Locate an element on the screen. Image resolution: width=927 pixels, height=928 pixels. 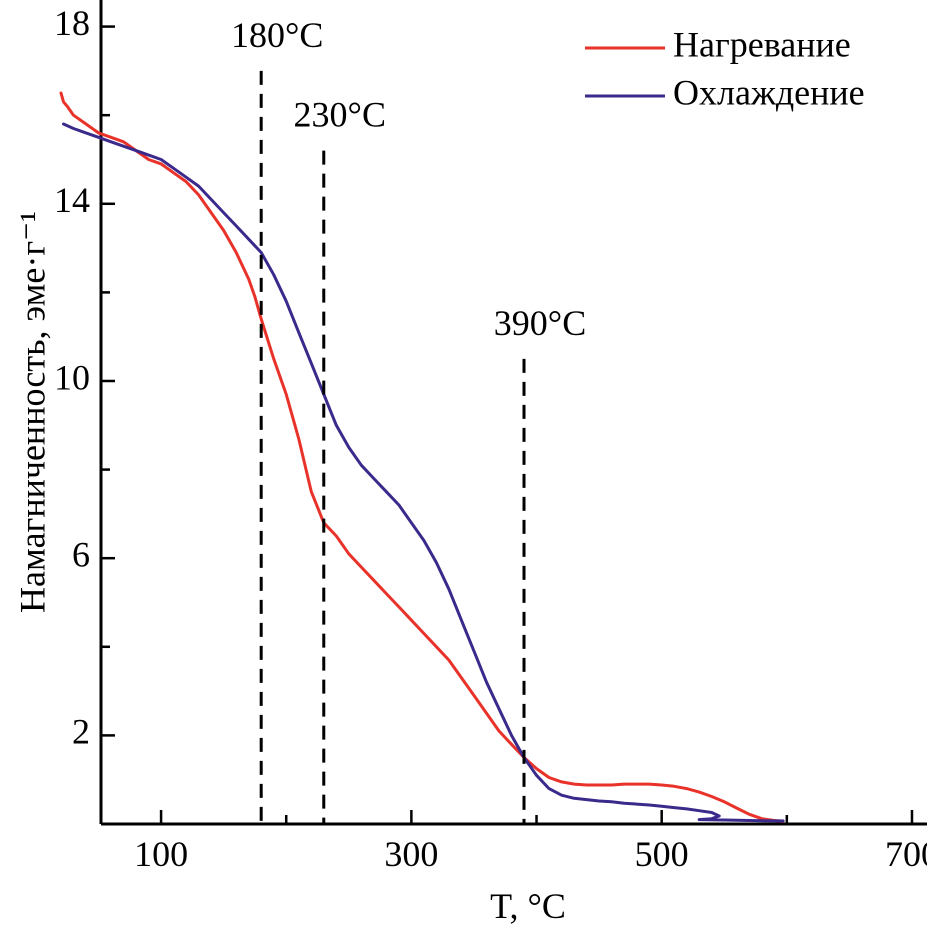
threshold-label: 230°C is located at coordinates (340, 115).